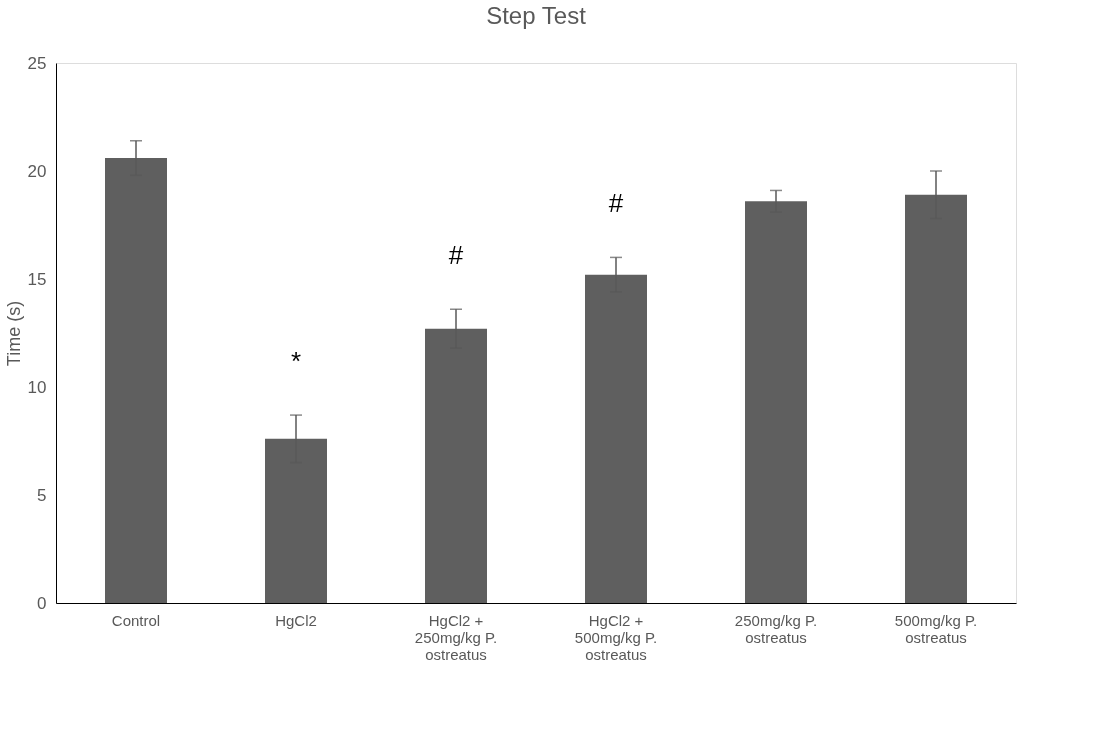 The height and width of the screenshot is (744, 1118). Describe the element at coordinates (136, 620) in the screenshot. I see `x-tick-label: Control` at that location.